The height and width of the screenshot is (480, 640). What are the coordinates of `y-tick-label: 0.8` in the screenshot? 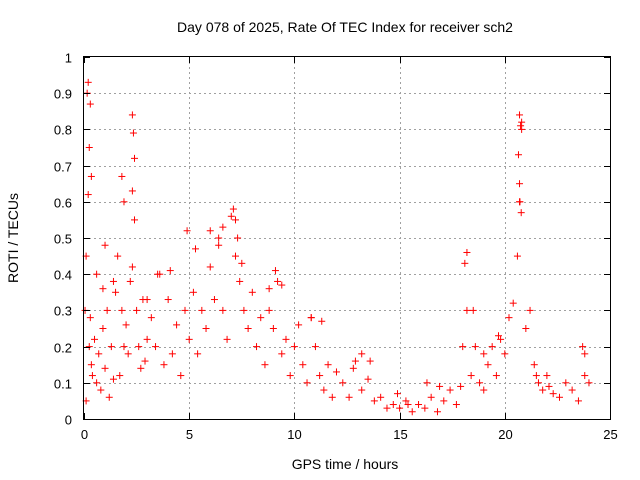 It's located at (63, 130).